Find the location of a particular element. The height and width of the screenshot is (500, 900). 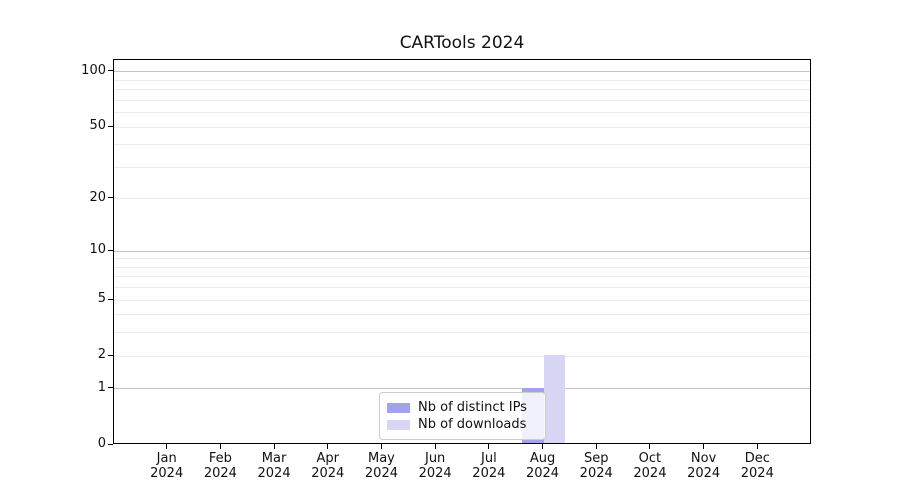

x-tick-label: Feb 2024 is located at coordinates (220, 466).